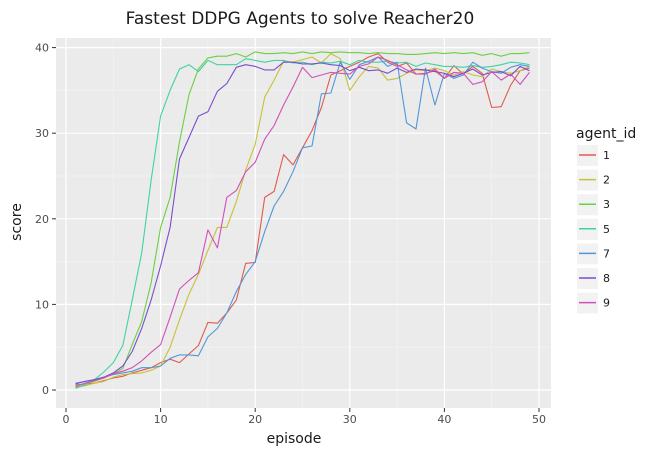 The image size is (669, 460). What do you see at coordinates (606, 253) in the screenshot?
I see `legend-label: 7` at bounding box center [606, 253].